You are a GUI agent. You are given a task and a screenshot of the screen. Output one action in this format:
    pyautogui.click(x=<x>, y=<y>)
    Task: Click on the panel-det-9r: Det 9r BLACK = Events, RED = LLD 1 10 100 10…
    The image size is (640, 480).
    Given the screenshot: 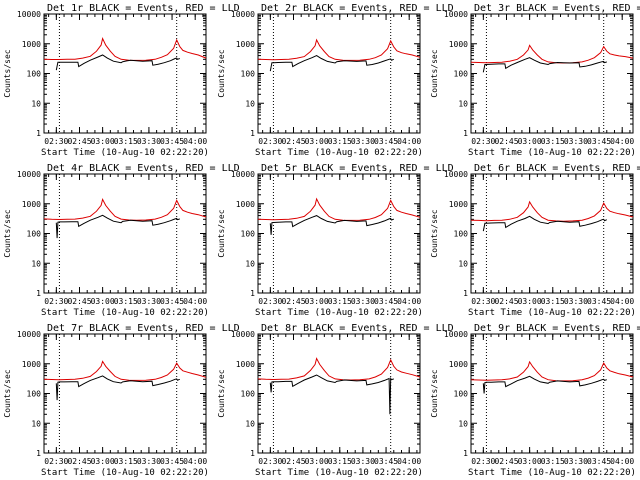 What is the action you would take?
    pyautogui.click(x=535, y=400)
    